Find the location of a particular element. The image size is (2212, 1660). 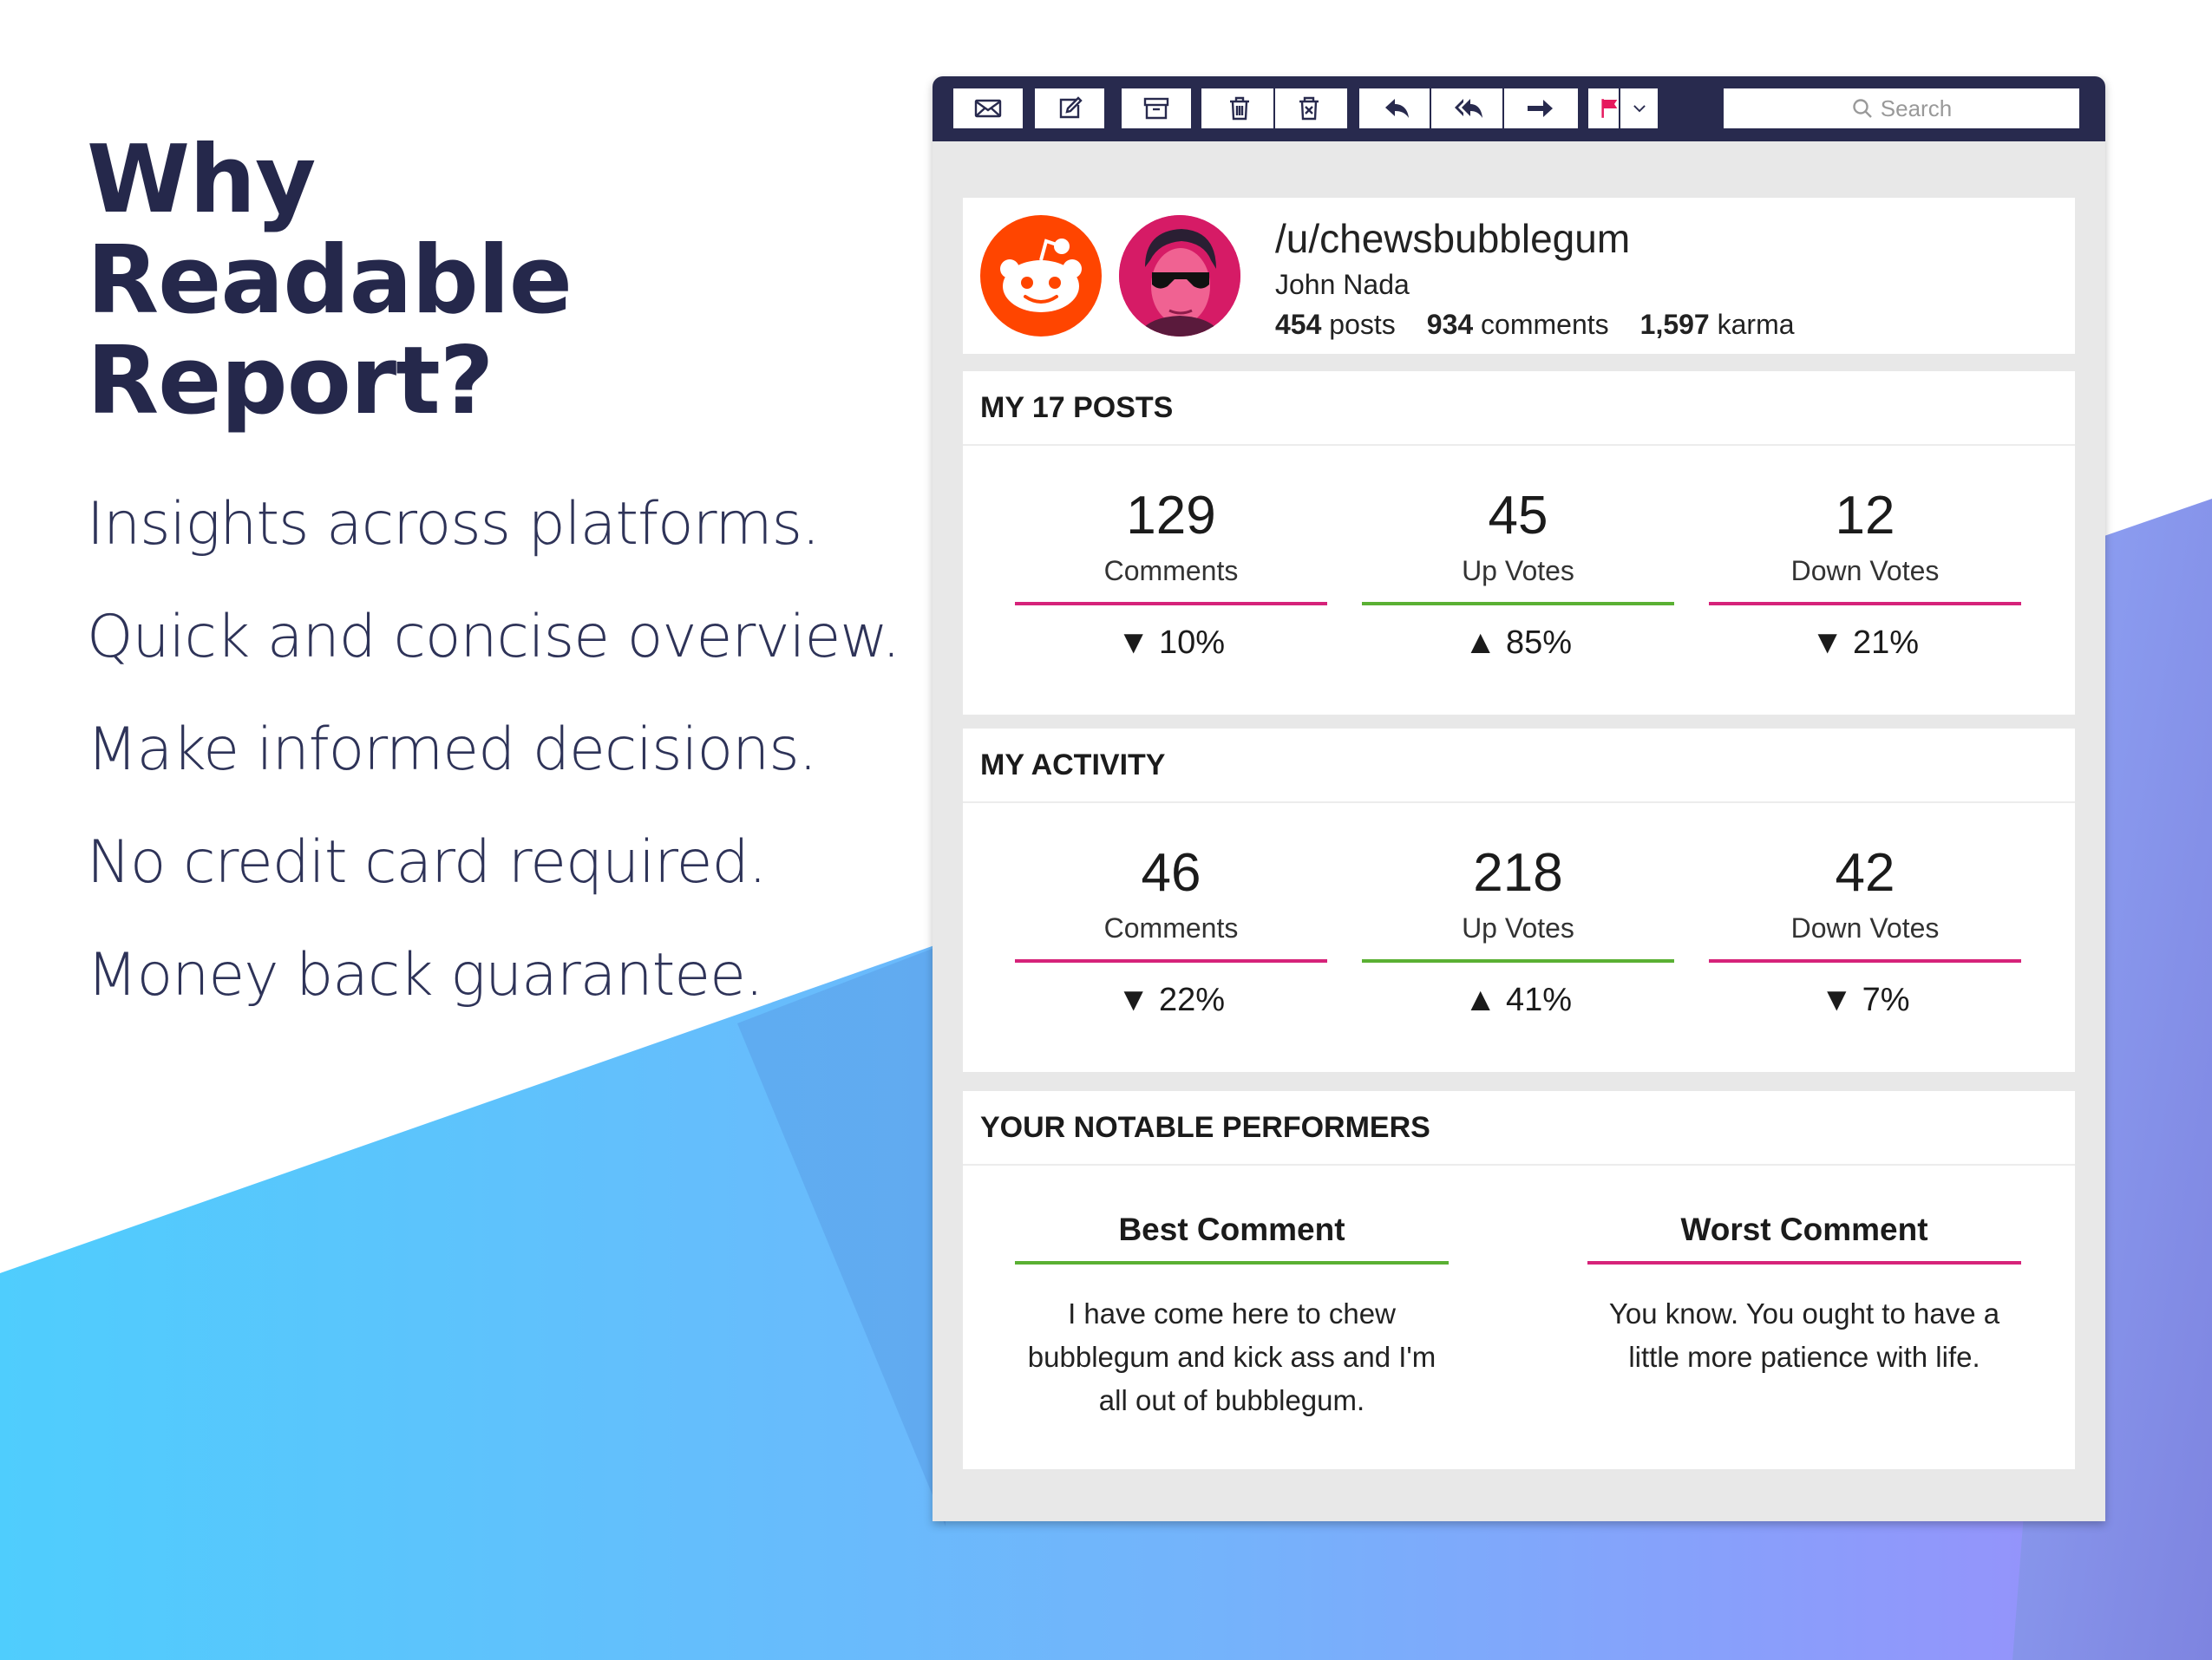

reply-group is located at coordinates (1468, 108).